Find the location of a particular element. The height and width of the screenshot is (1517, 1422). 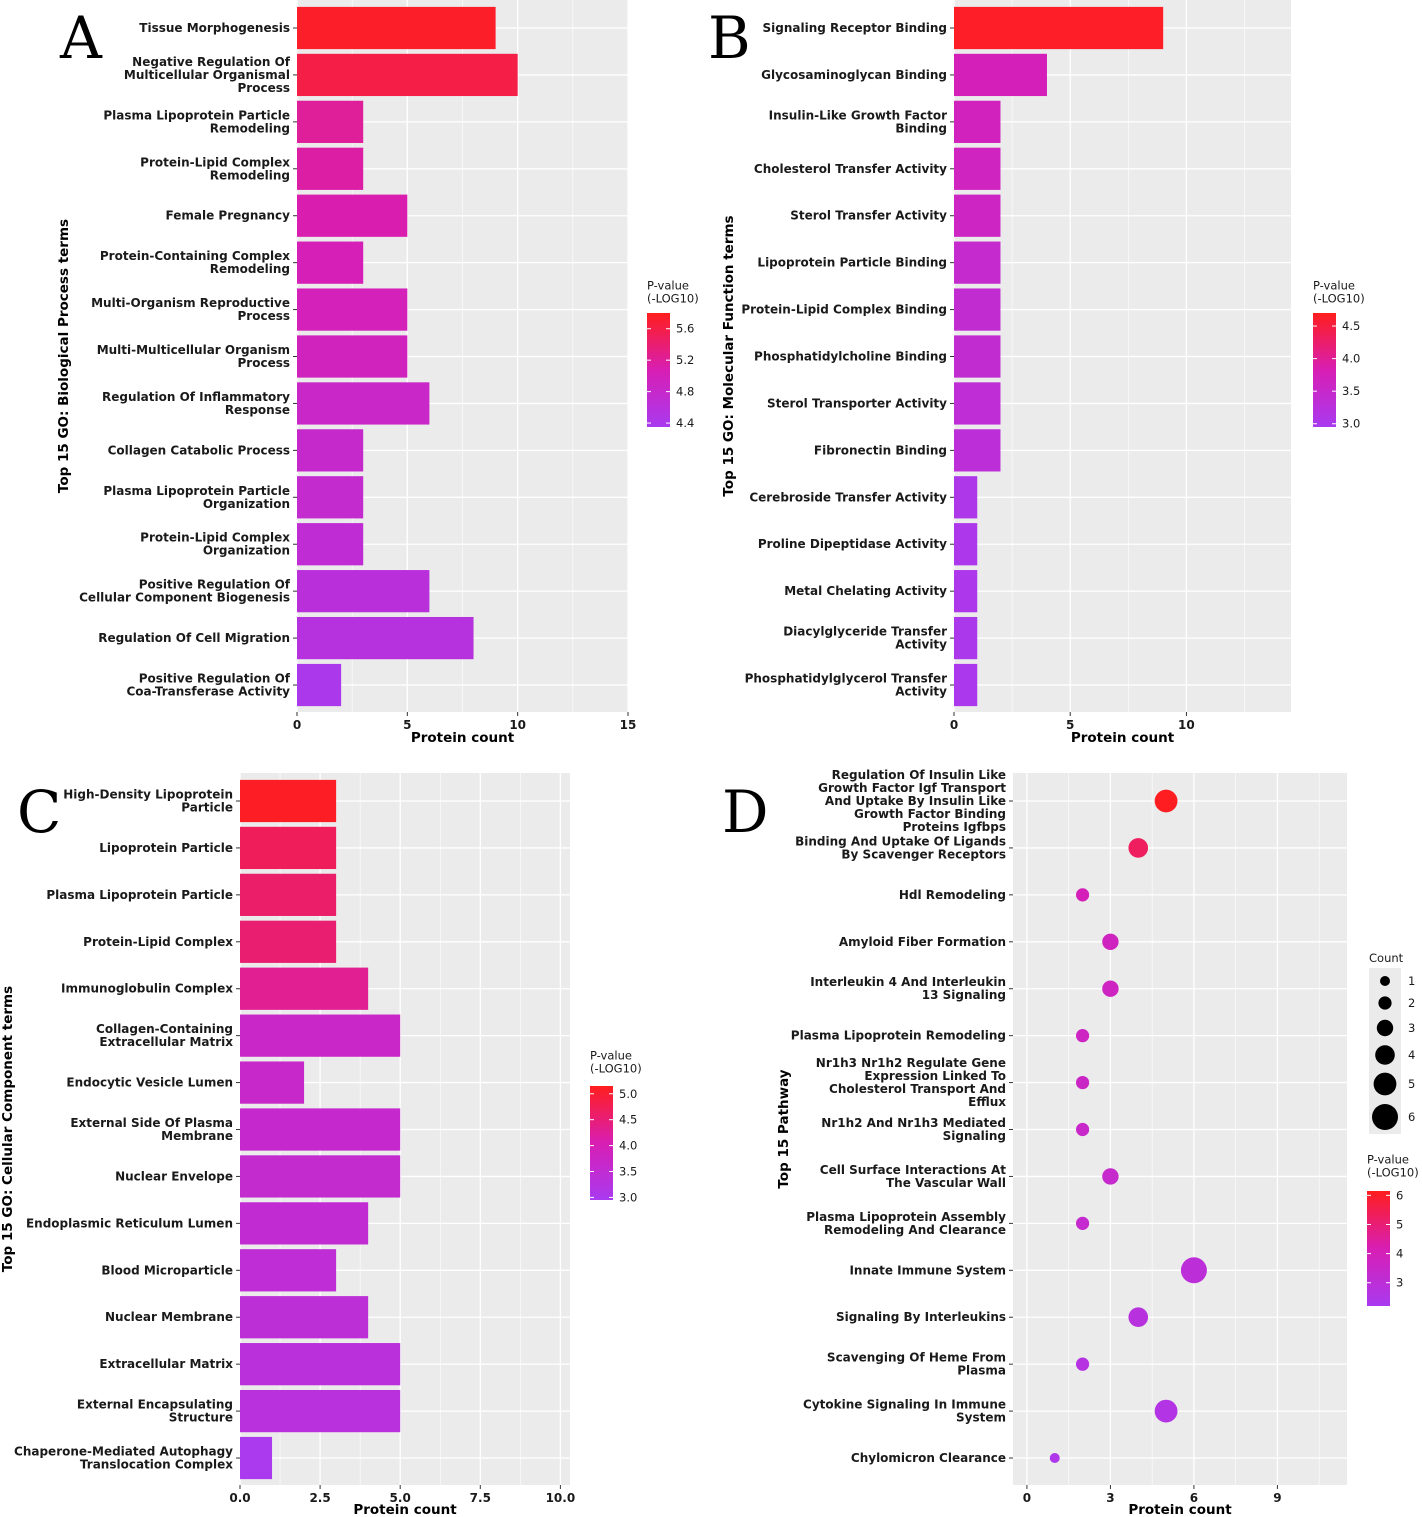

category-label: Multi-Organism Reproductive Process is located at coordinates (190, 309).